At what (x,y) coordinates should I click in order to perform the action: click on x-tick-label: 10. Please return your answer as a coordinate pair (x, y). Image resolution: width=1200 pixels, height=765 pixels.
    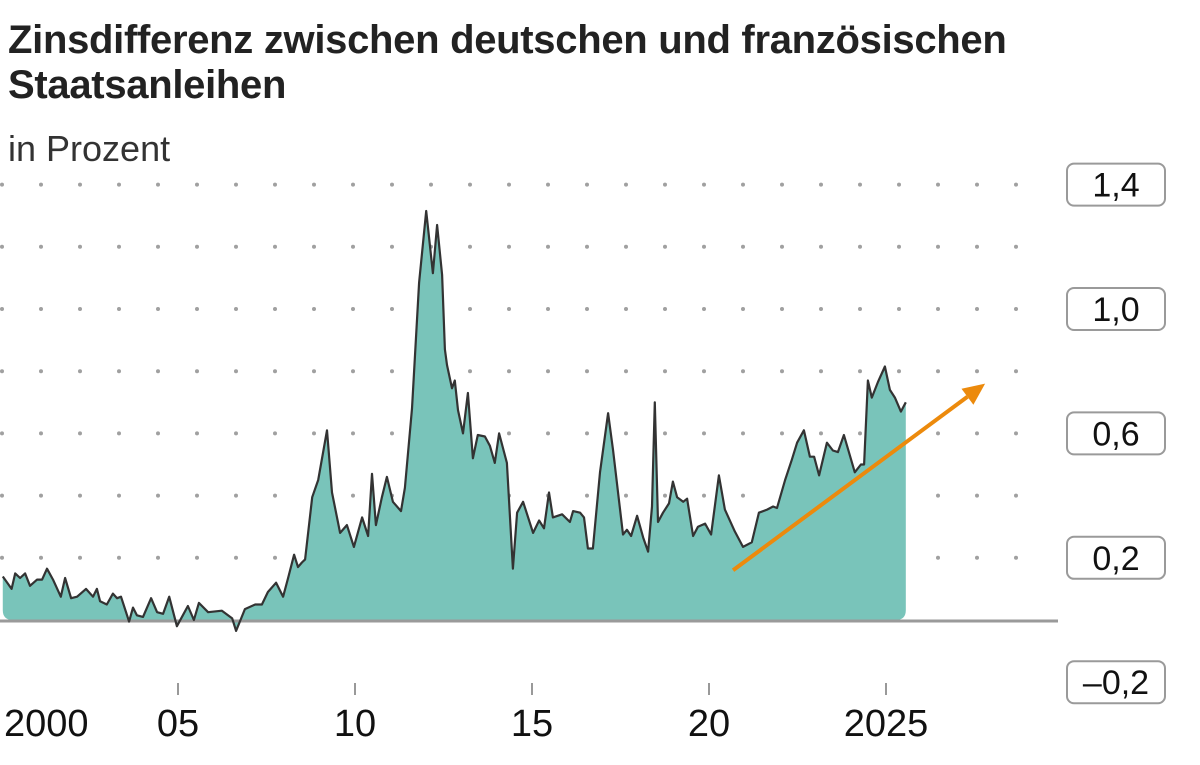
    Looking at the image, I should click on (355, 724).